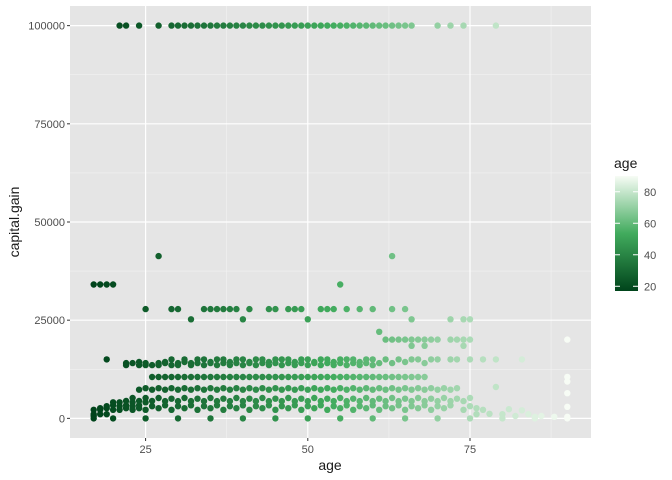  Describe the element at coordinates (49, 125) in the screenshot. I see `y-tick-label: 75000` at that location.